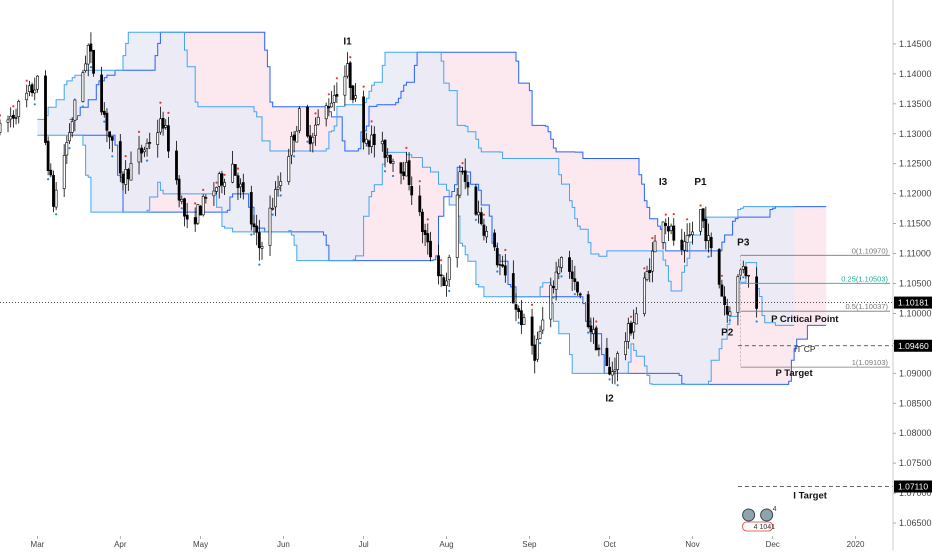 This screenshot has height=555, width=932. What do you see at coordinates (915, 403) in the screenshot?
I see `price-tick-label: 1.08500` at bounding box center [915, 403].